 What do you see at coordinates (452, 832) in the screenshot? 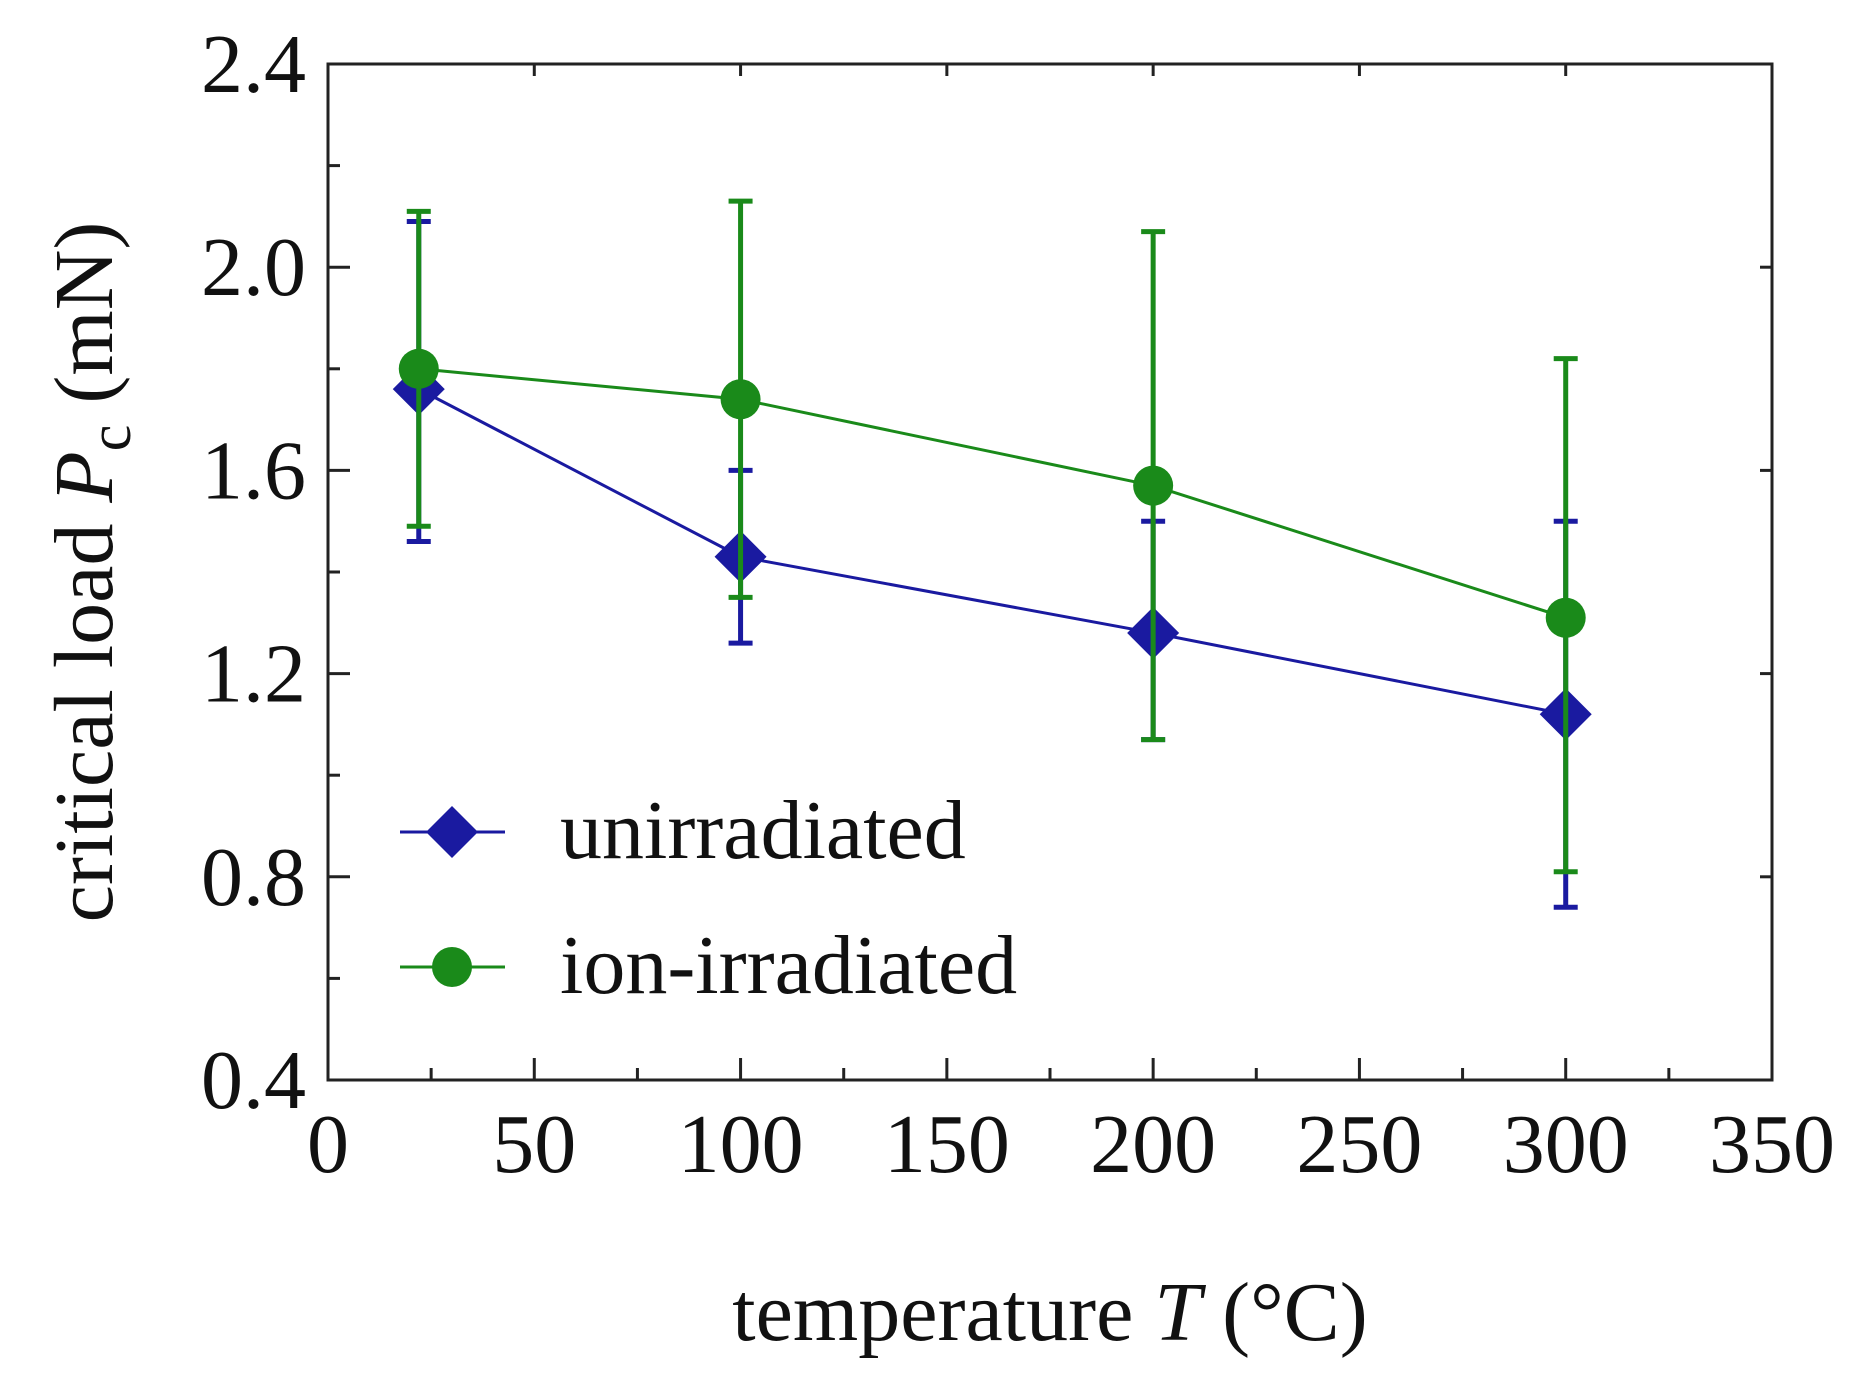
I see `legend-marker-diamond` at bounding box center [452, 832].